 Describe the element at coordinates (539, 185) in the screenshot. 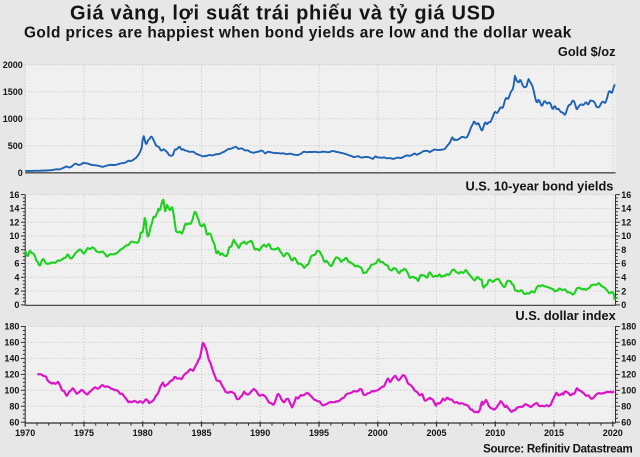

I see `svg-text: U.S. 10-year bond yields` at that location.